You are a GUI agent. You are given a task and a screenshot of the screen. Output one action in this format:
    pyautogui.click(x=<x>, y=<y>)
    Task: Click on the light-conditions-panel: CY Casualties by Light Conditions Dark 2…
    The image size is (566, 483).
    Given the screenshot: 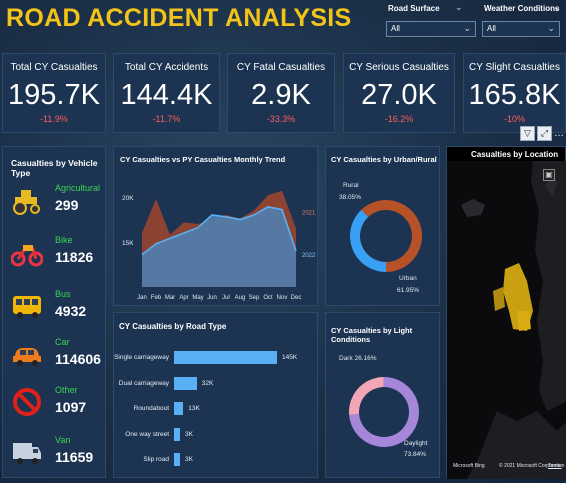 What is the action you would take?
    pyautogui.click(x=382, y=395)
    